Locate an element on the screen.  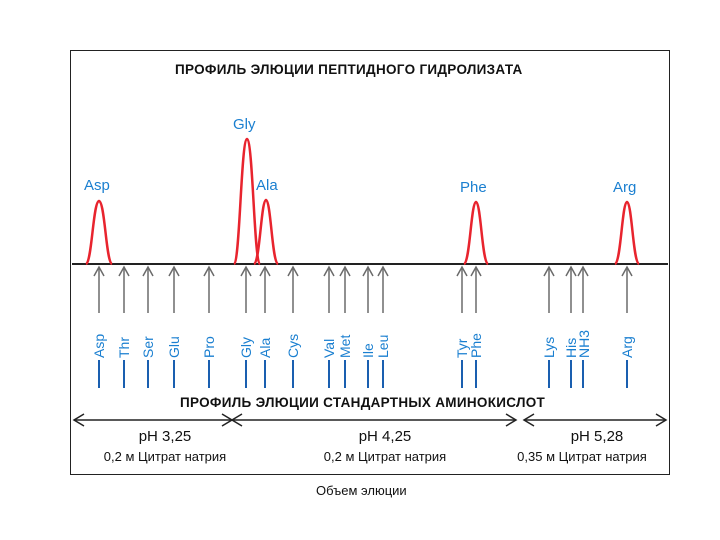
peak-label-phe: Phe is located at coordinates (473, 187).